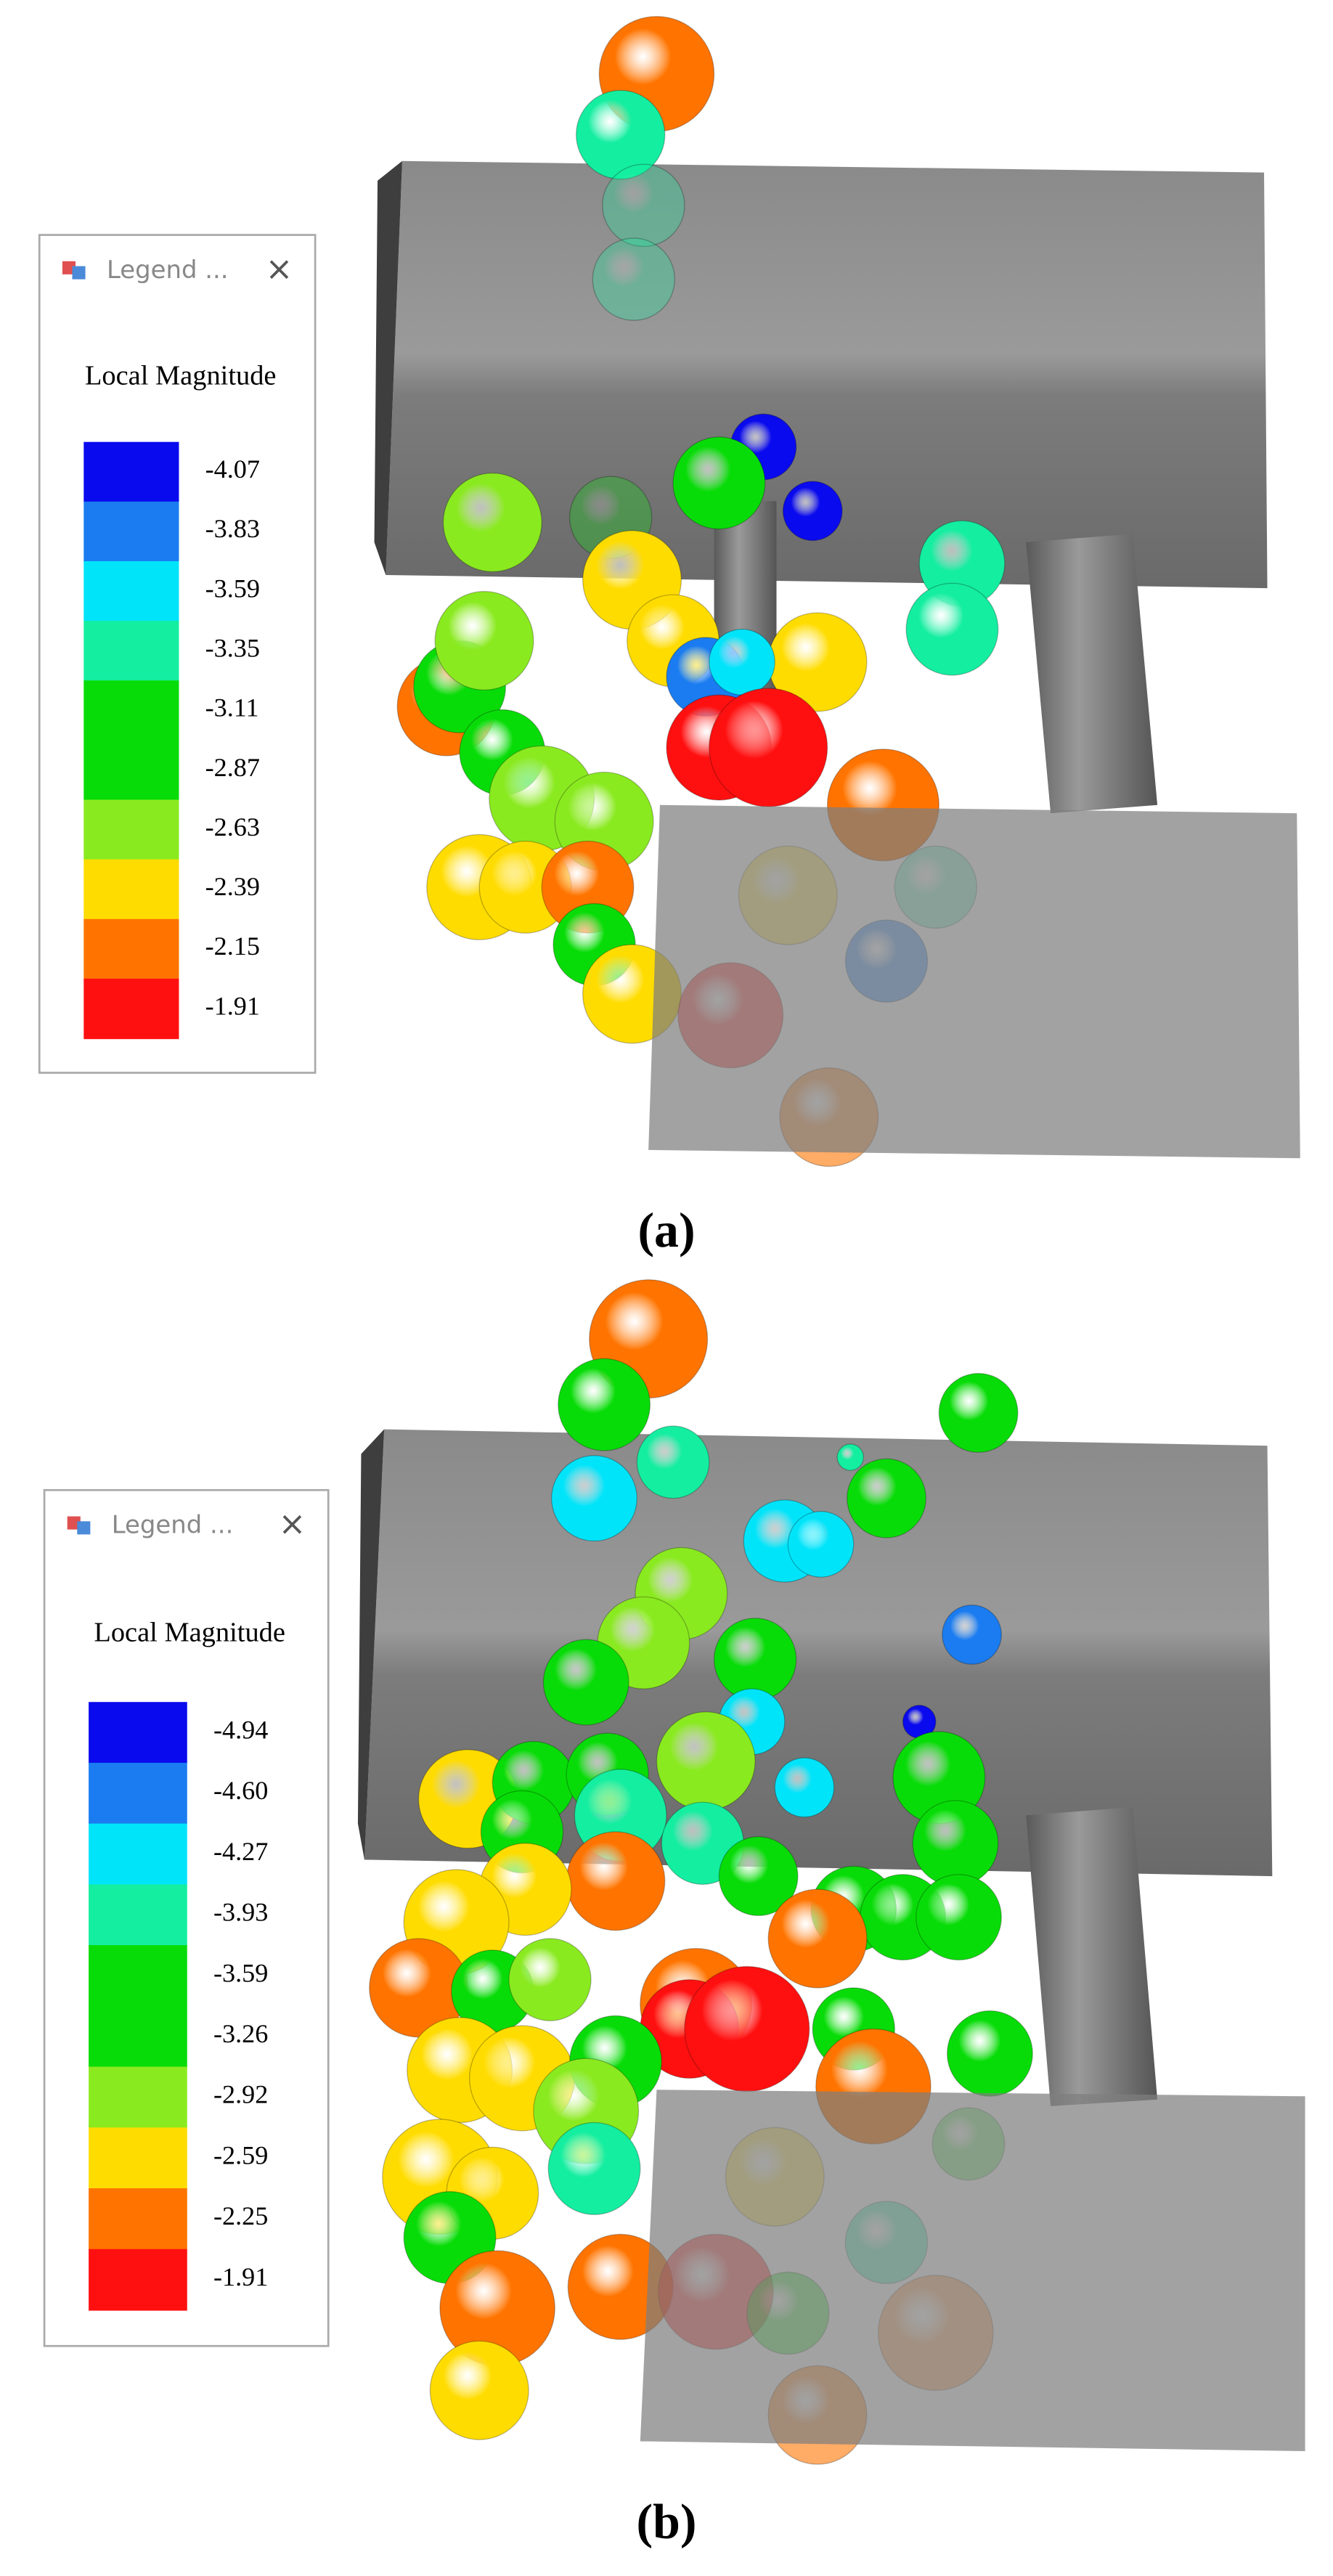 The width and height of the screenshot is (1333, 2576). Describe the element at coordinates (240, 2033) in the screenshot. I see `legend-label: -3.26` at that location.